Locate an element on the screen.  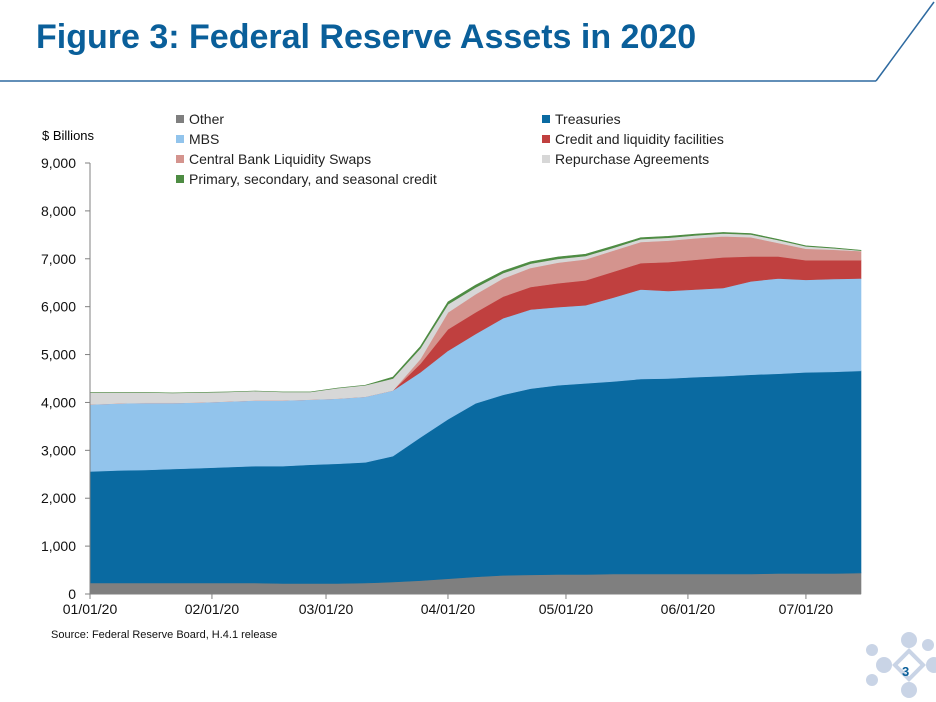
x-tick-label: 05/01/20 is located at coordinates (566, 609).